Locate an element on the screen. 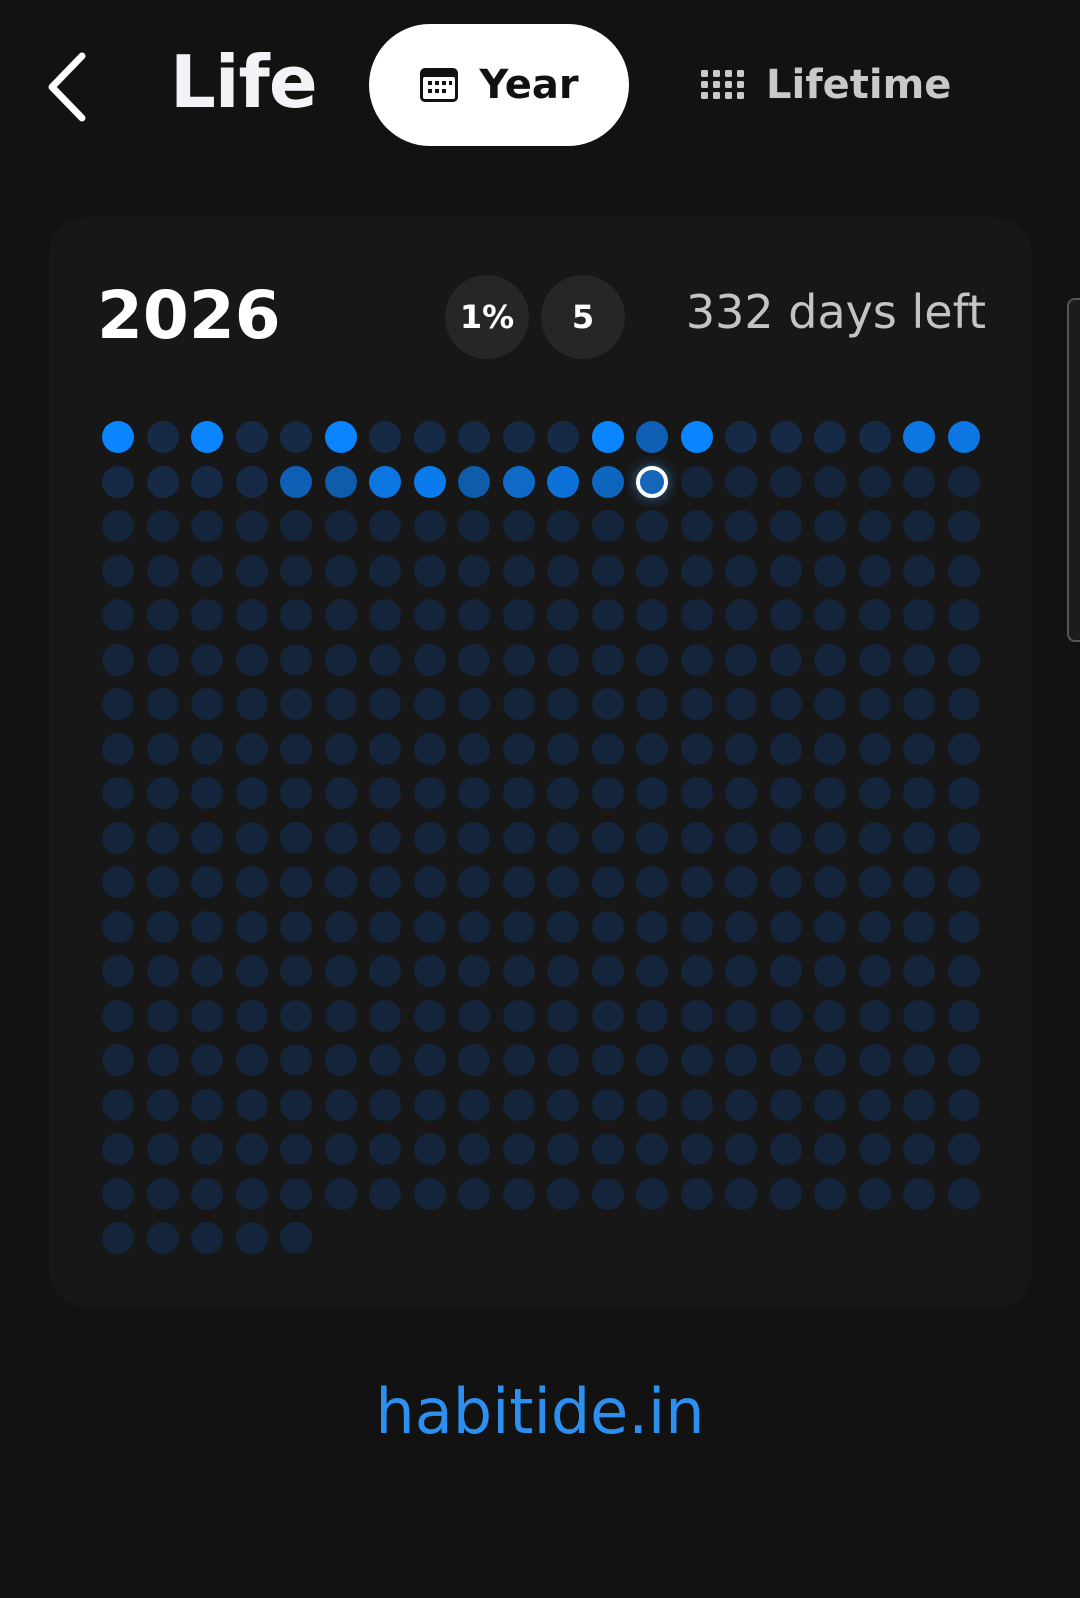 Image resolution: width=1080 pixels, height=1598 pixels. scrollbar is located at coordinates (1073, 470).